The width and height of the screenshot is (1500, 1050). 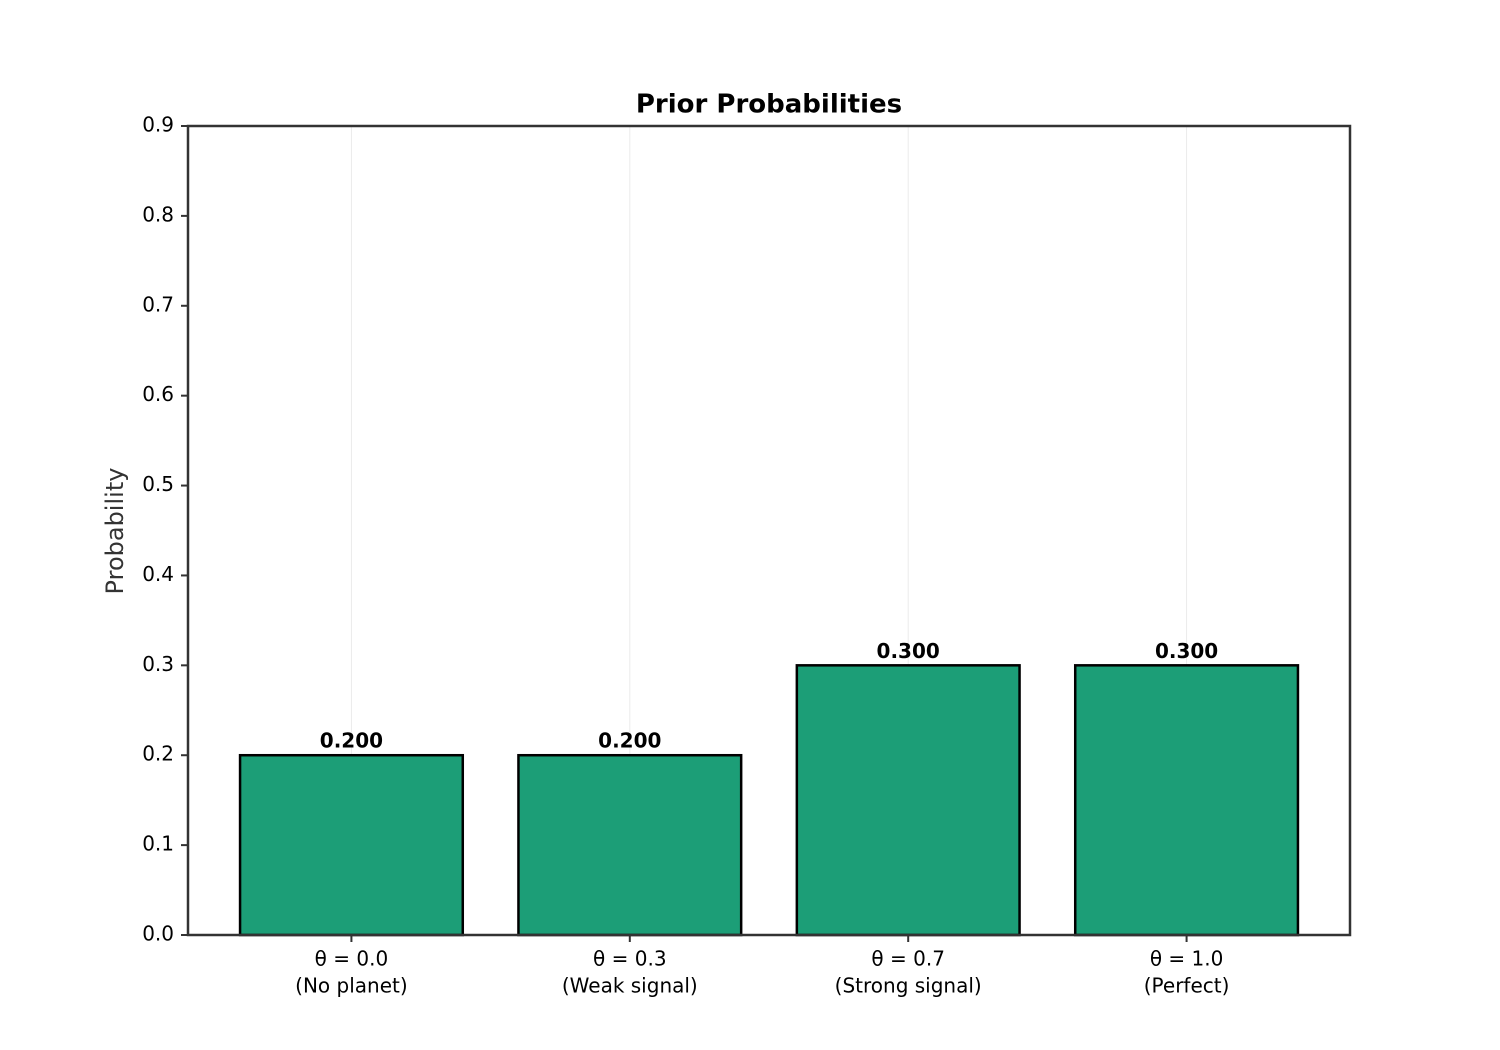 I want to click on y-tick-label: 0.7, so click(x=158, y=304).